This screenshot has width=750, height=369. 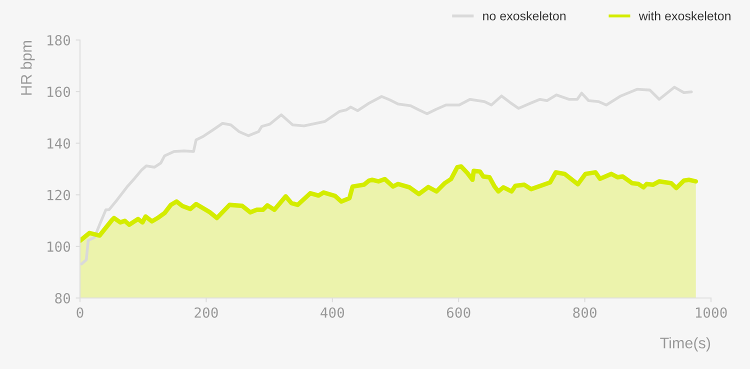 What do you see at coordinates (711, 312) in the screenshot?
I see `x-tick-label: 1000` at bounding box center [711, 312].